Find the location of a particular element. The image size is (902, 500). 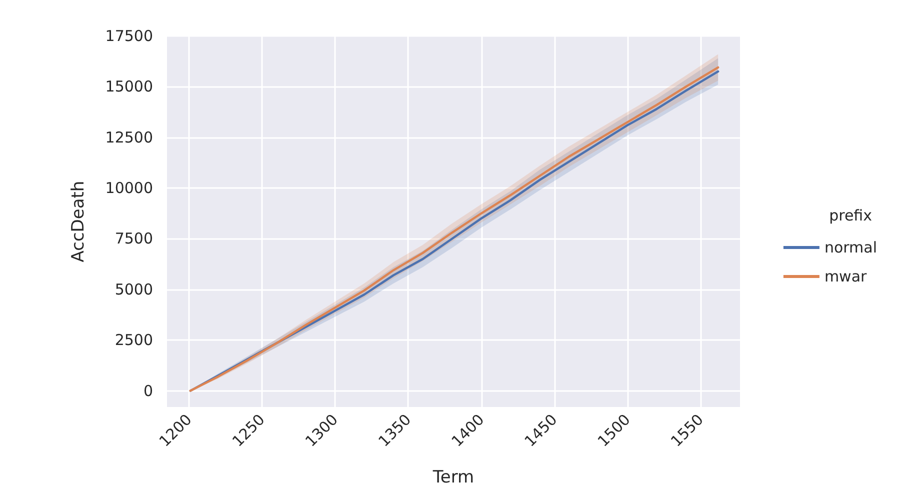

y-axis-title: AccDeath is located at coordinates (78, 221).